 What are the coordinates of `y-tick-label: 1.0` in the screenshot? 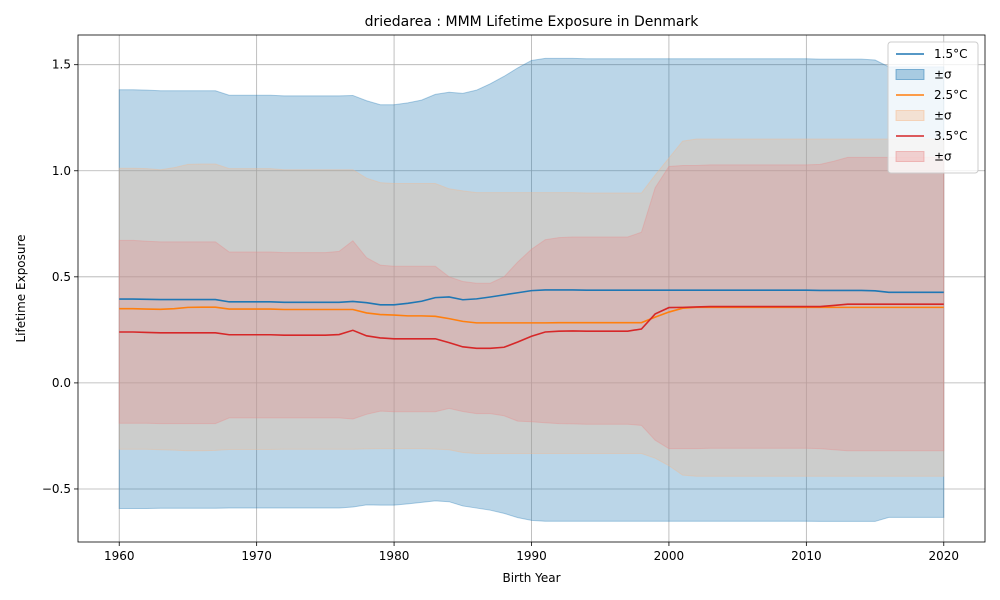 It's located at (61, 171).